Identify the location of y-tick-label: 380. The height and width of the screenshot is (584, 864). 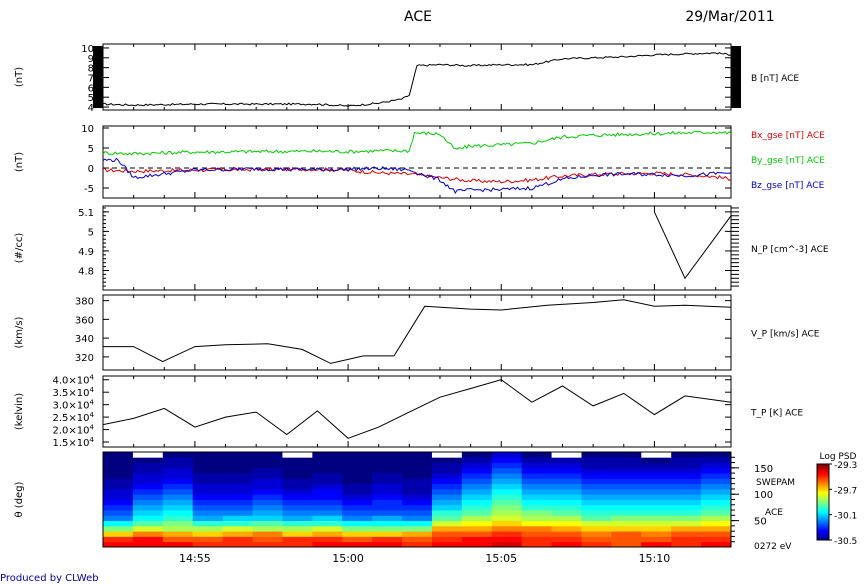
(84, 302).